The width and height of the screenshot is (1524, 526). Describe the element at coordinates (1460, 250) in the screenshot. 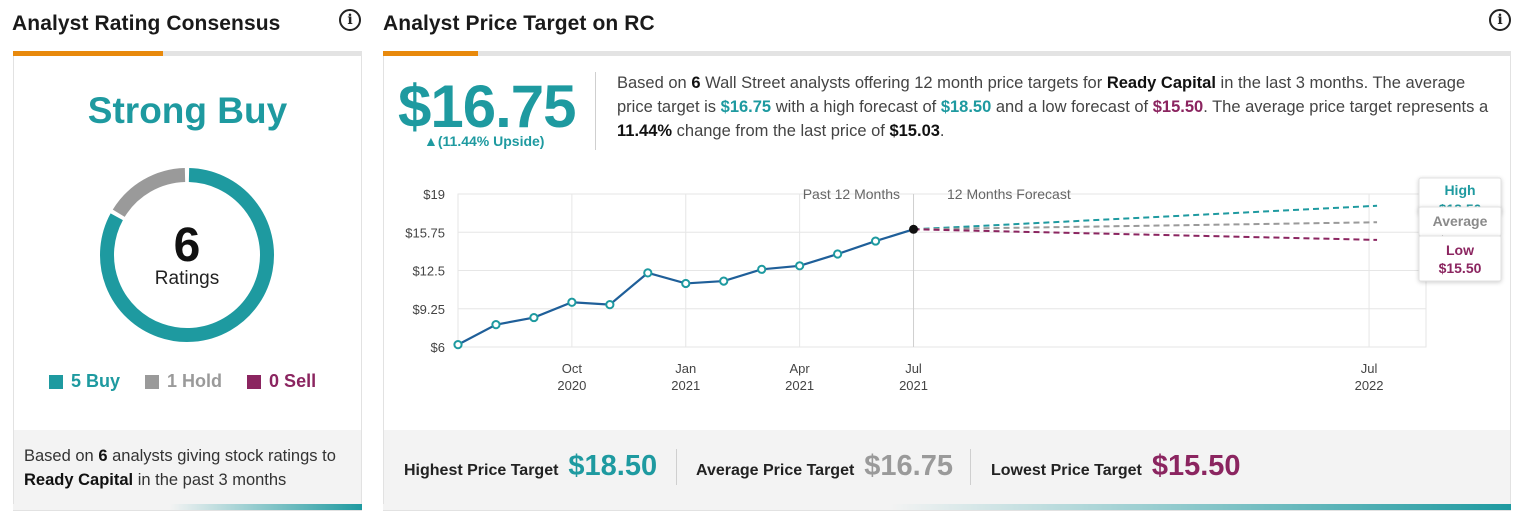

I see `forecast-low-label: Low` at that location.